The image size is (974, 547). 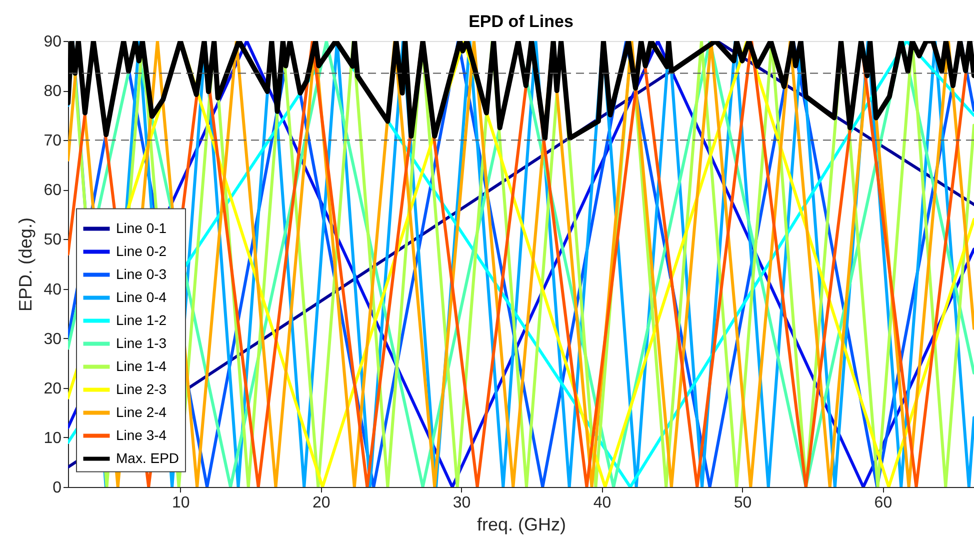 I want to click on legend-label: Line 0-3, so click(x=141, y=274).